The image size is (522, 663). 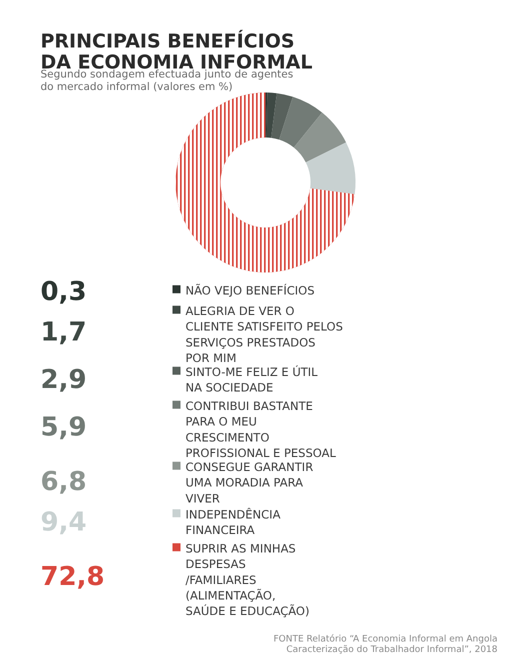 What do you see at coordinates (63, 481) in the screenshot?
I see `data-label: 6,8` at bounding box center [63, 481].